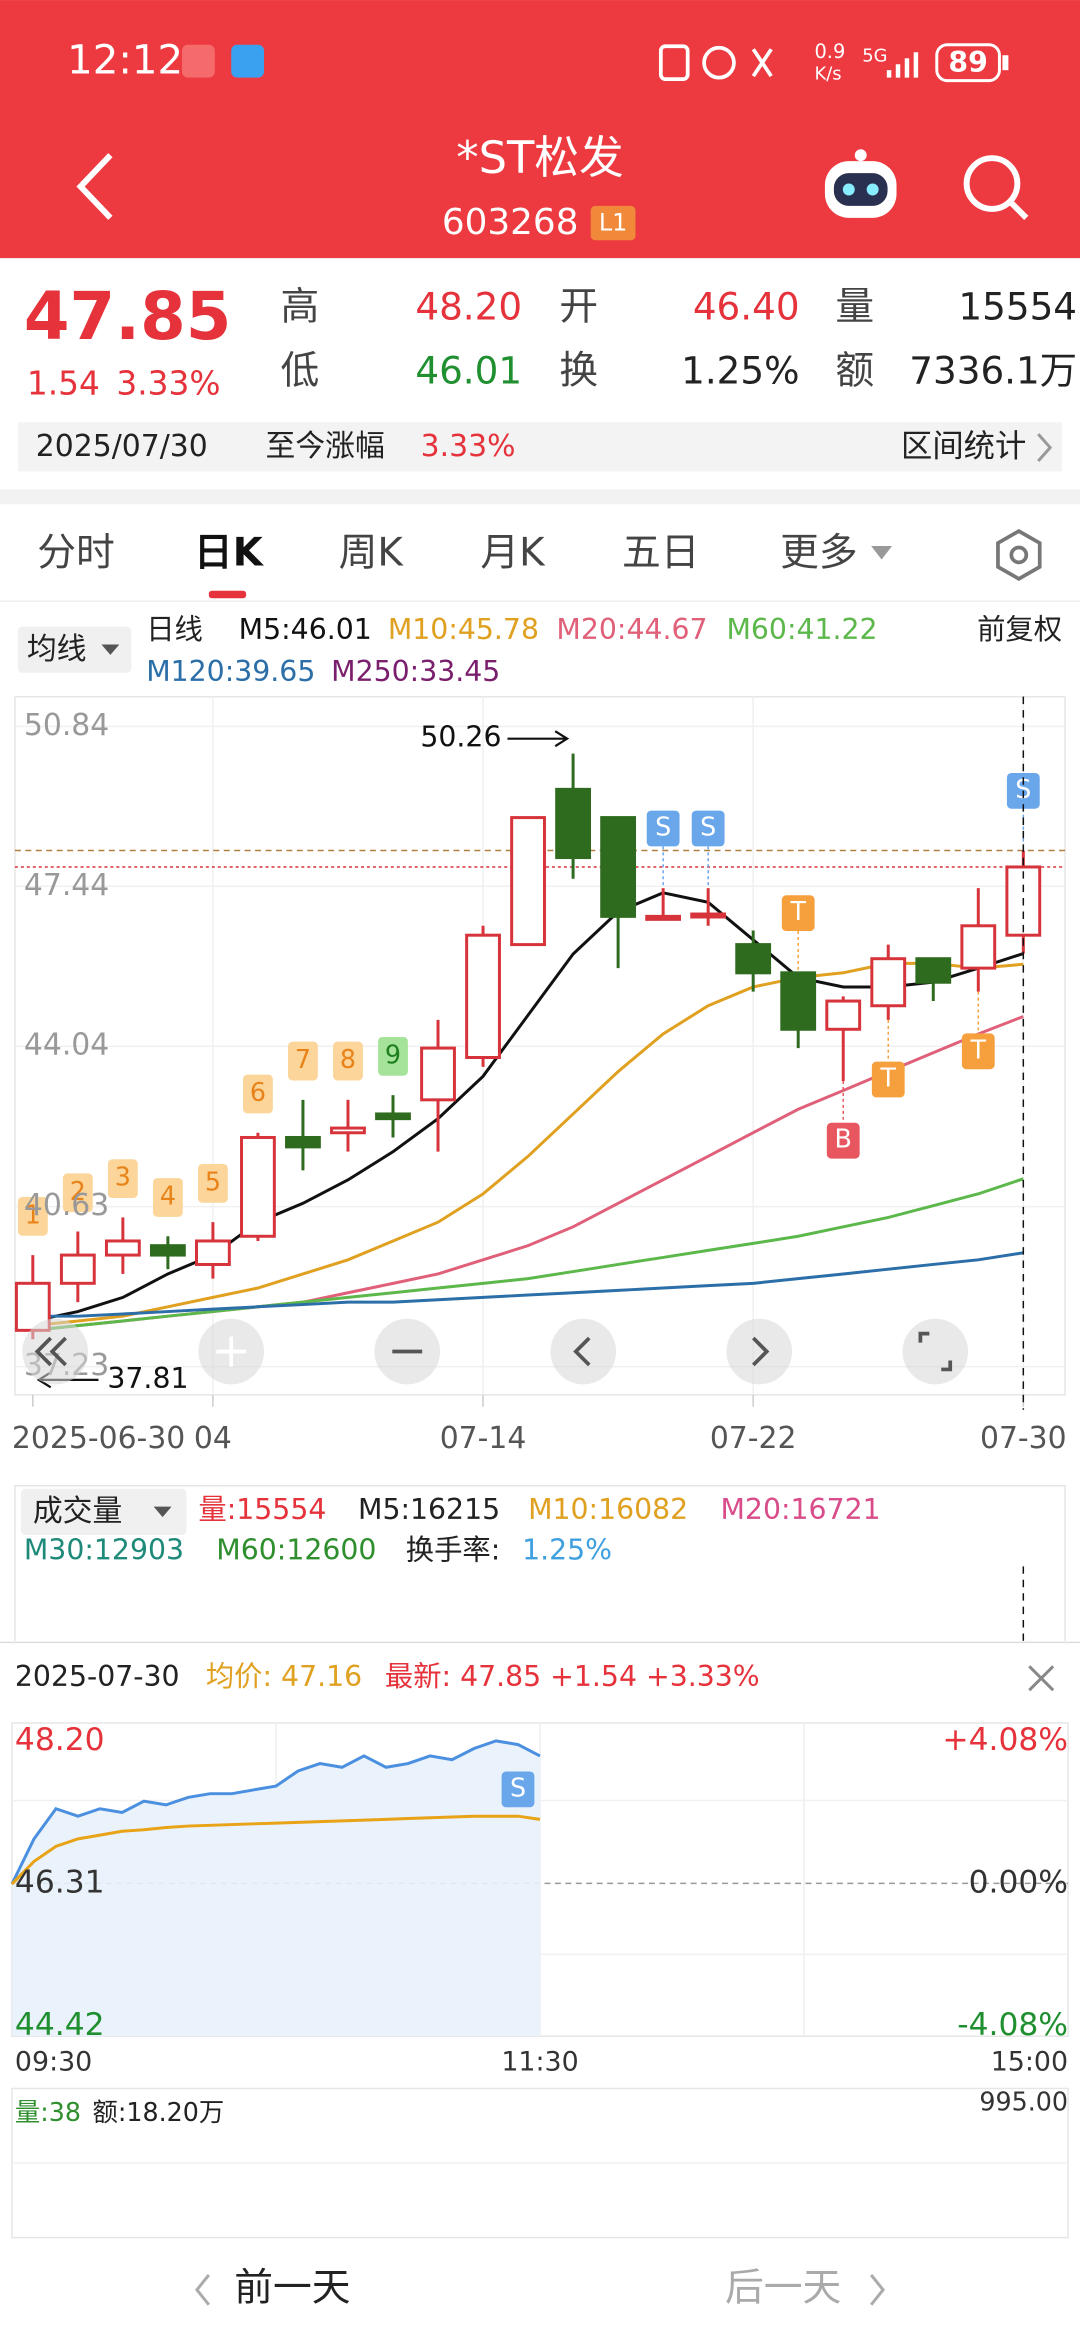  I want to click on search-button, so click(996, 187).